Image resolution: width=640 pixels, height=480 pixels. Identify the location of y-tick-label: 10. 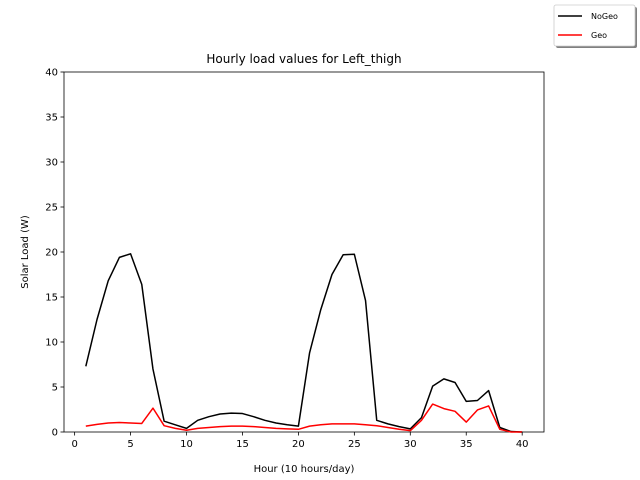
(51, 343).